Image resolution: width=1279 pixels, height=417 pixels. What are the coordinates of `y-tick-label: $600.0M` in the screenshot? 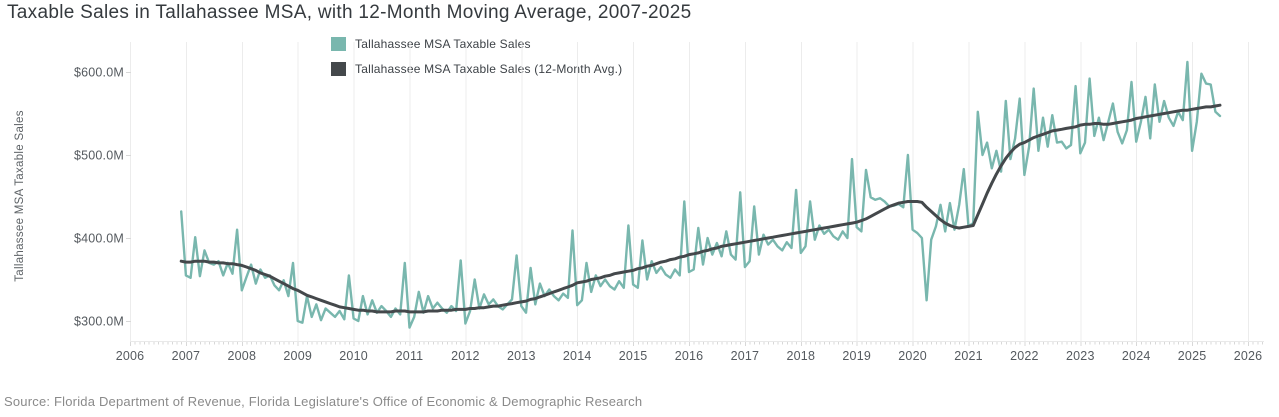 It's located at (99, 73).